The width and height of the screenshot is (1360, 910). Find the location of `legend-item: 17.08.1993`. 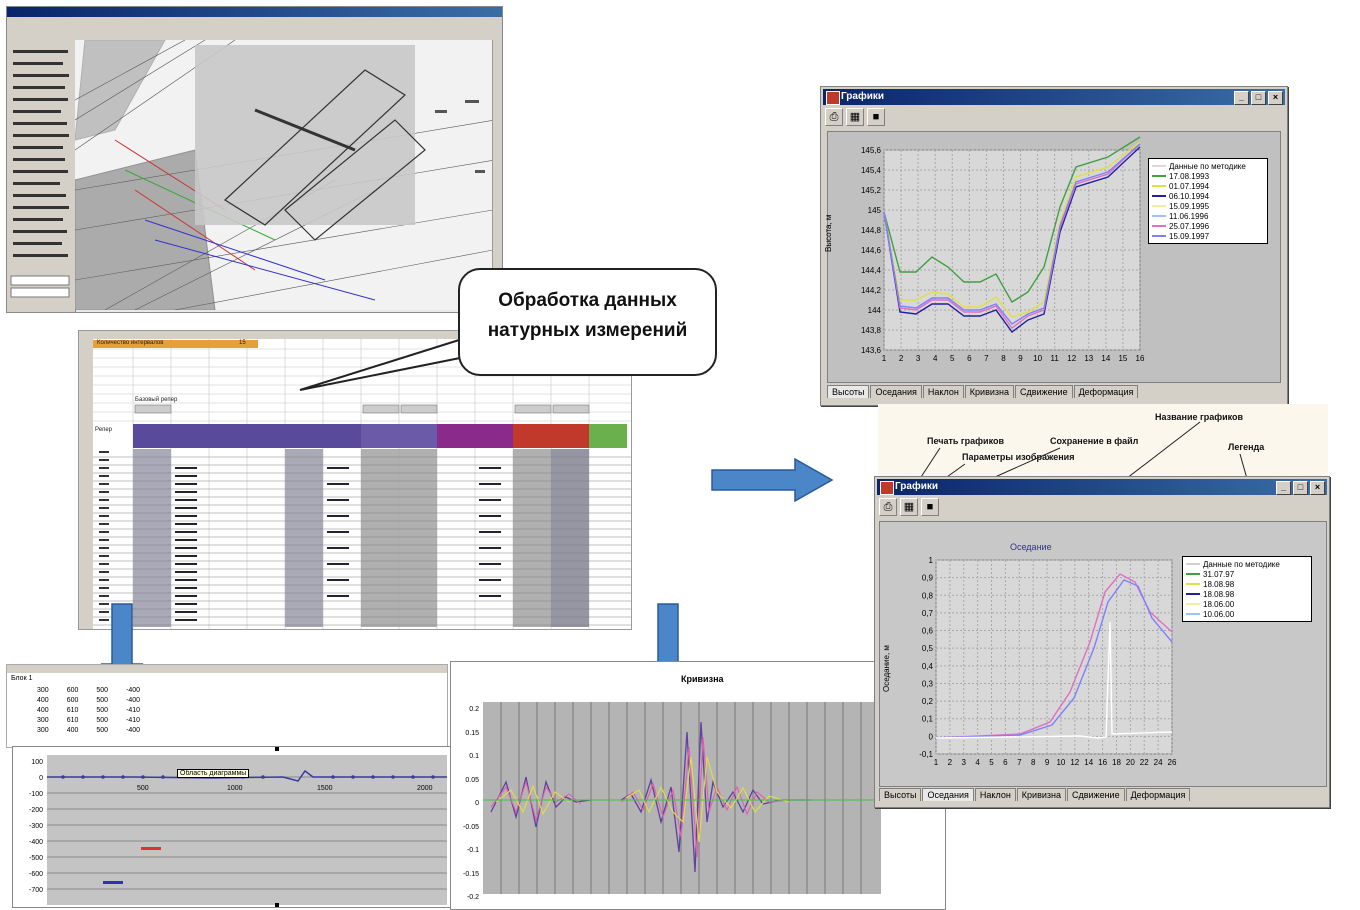

legend-item: 17.08.1993 is located at coordinates (1208, 176).